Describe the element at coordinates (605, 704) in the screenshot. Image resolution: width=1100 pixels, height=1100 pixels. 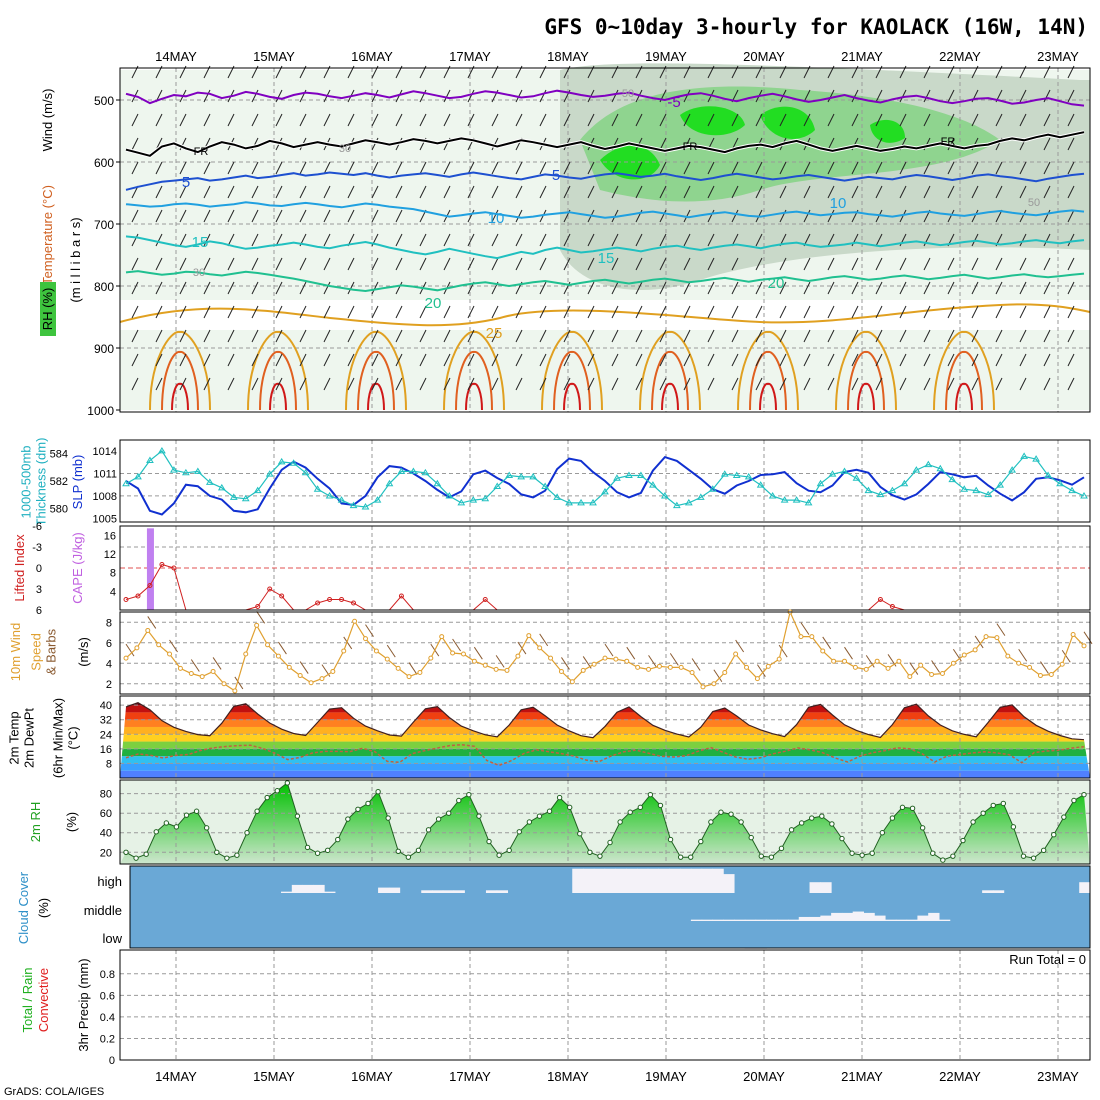
I see `temp-band` at that location.